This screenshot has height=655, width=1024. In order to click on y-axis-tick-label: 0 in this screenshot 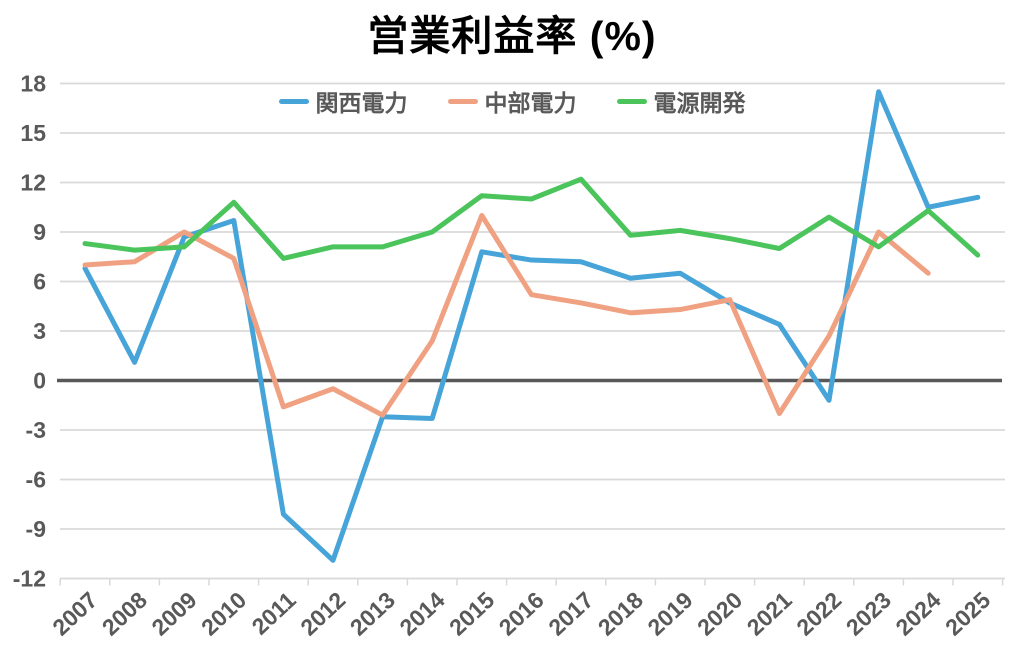, I will do `click(39, 380)`.